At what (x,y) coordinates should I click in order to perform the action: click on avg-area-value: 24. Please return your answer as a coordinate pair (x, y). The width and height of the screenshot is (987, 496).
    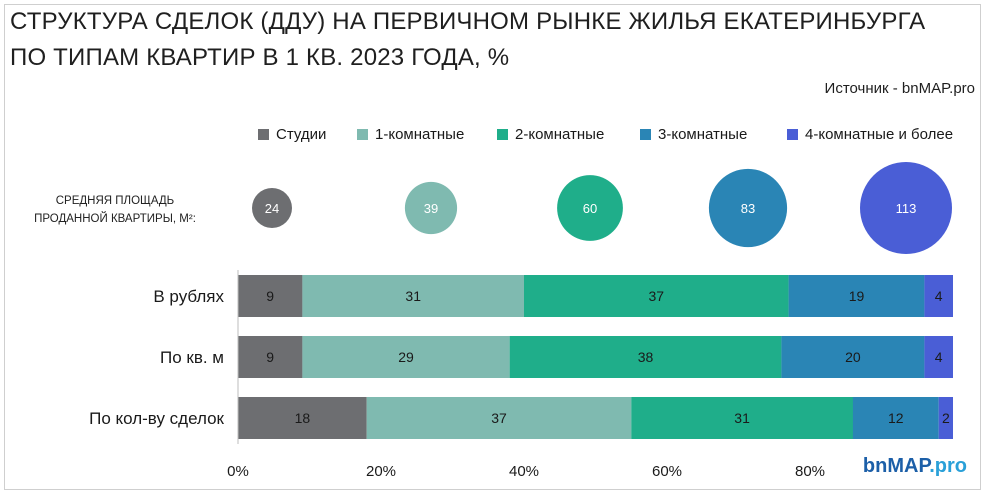
    Looking at the image, I should click on (272, 208).